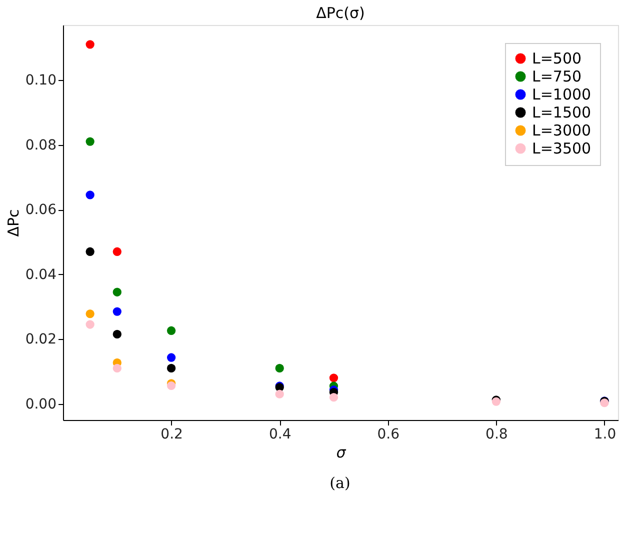 The height and width of the screenshot is (533, 644). Describe the element at coordinates (341, 453) in the screenshot. I see `x-axis-title: σ` at that location.